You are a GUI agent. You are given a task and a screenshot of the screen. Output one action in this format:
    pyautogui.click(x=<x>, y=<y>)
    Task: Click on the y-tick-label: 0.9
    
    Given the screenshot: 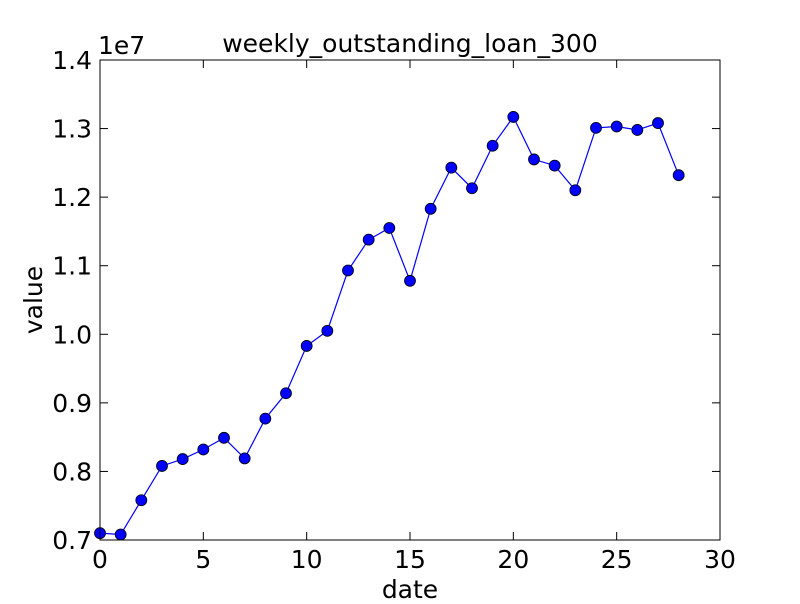 What is the action you would take?
    pyautogui.click(x=72, y=403)
    